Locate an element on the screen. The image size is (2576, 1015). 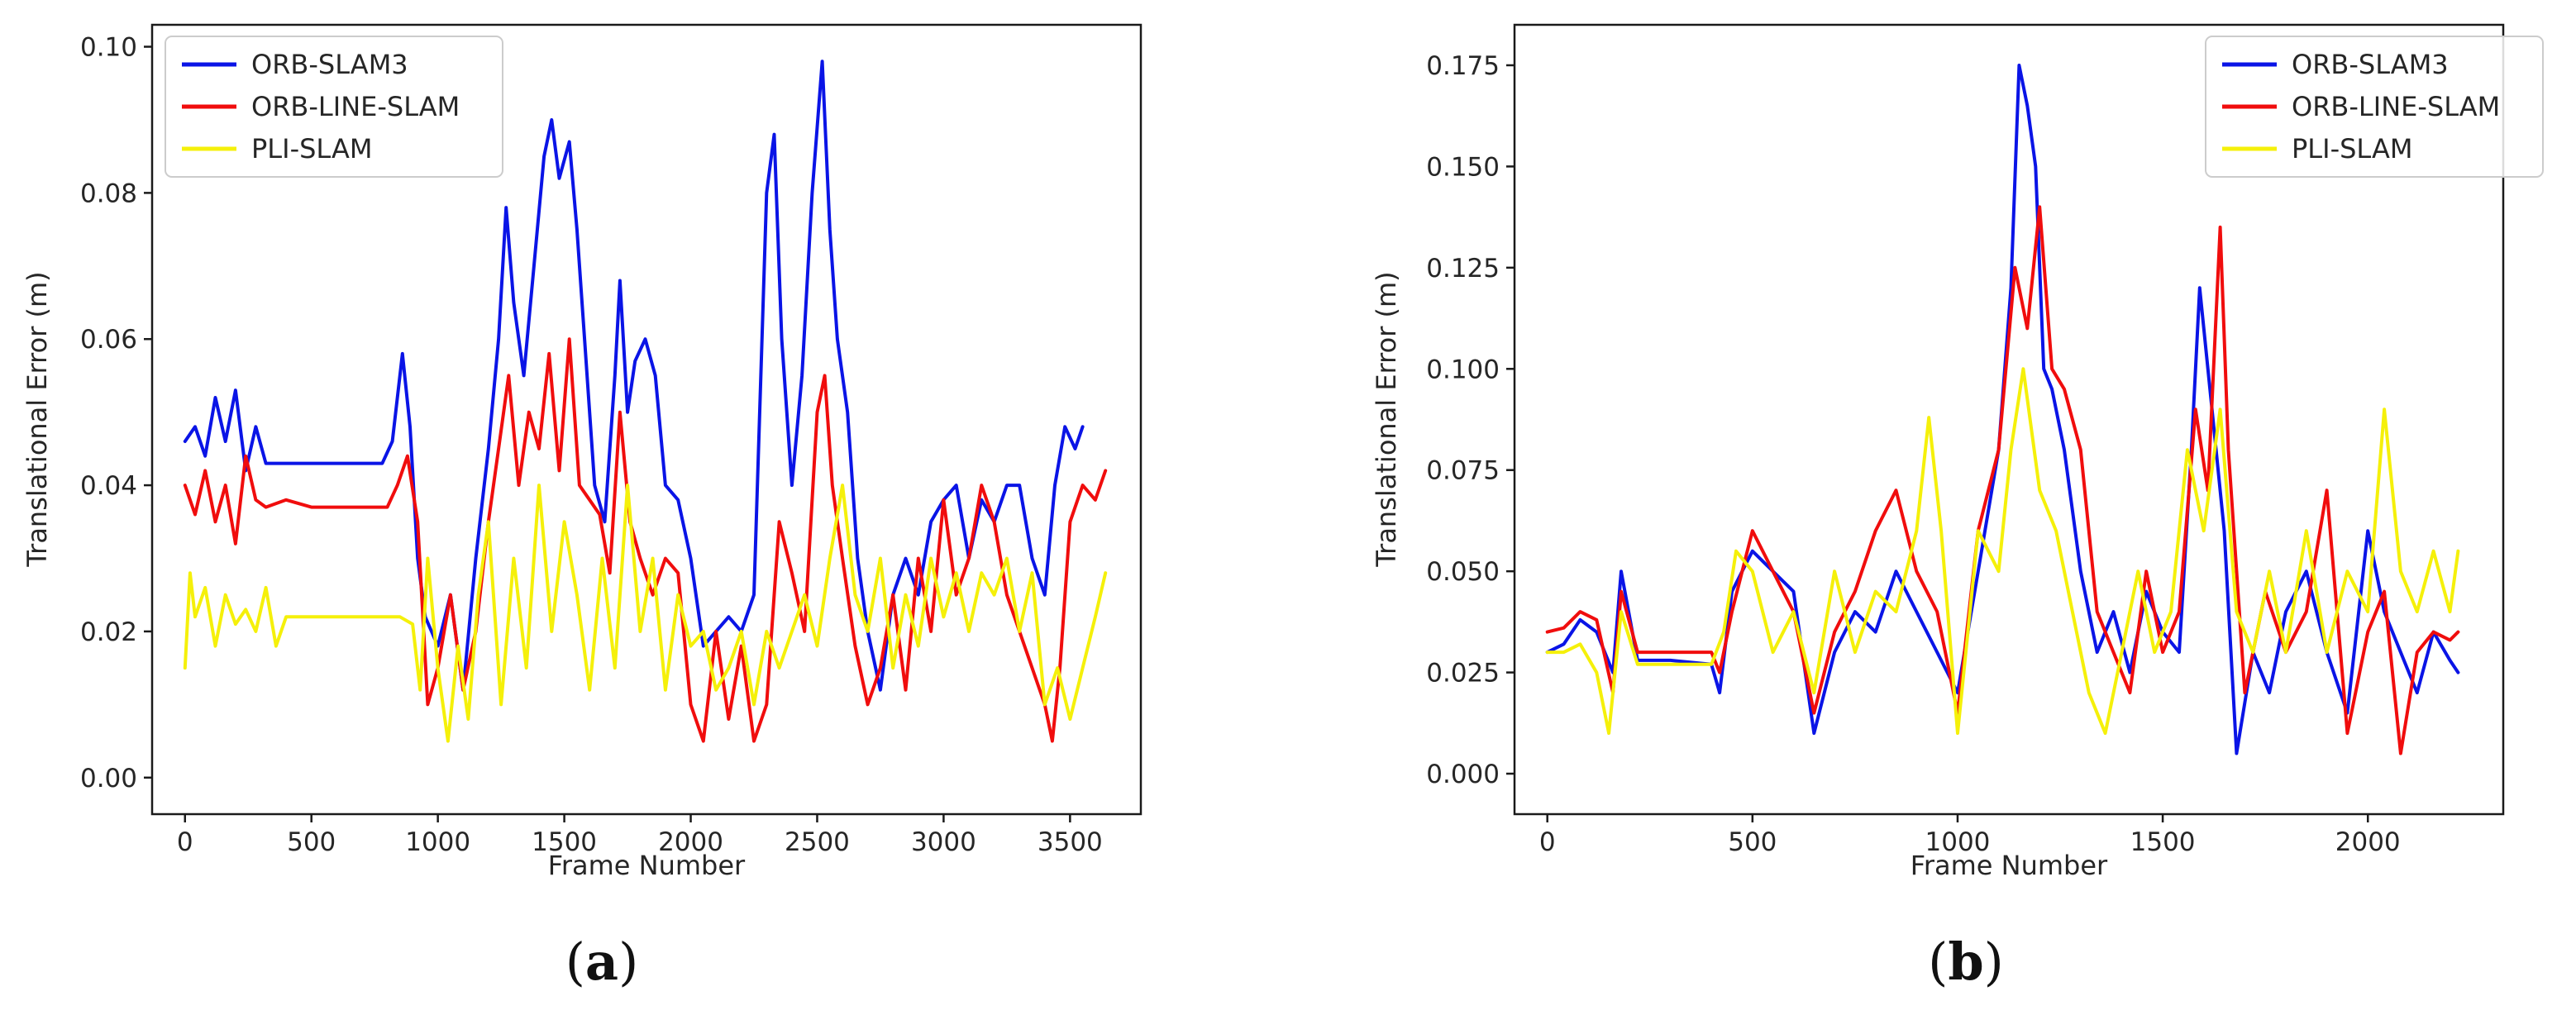
x-tick-label-b: 0 is located at coordinates (1547, 842).